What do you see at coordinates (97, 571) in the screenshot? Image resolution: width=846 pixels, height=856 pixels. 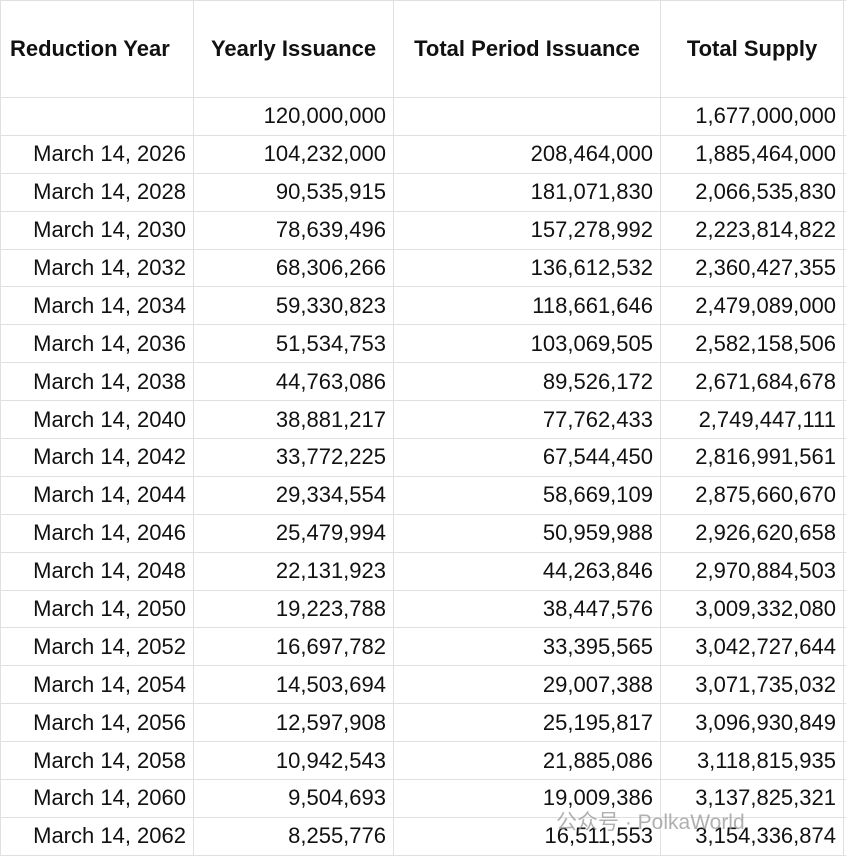 I see `table-cell: March 14, 2048` at bounding box center [97, 571].